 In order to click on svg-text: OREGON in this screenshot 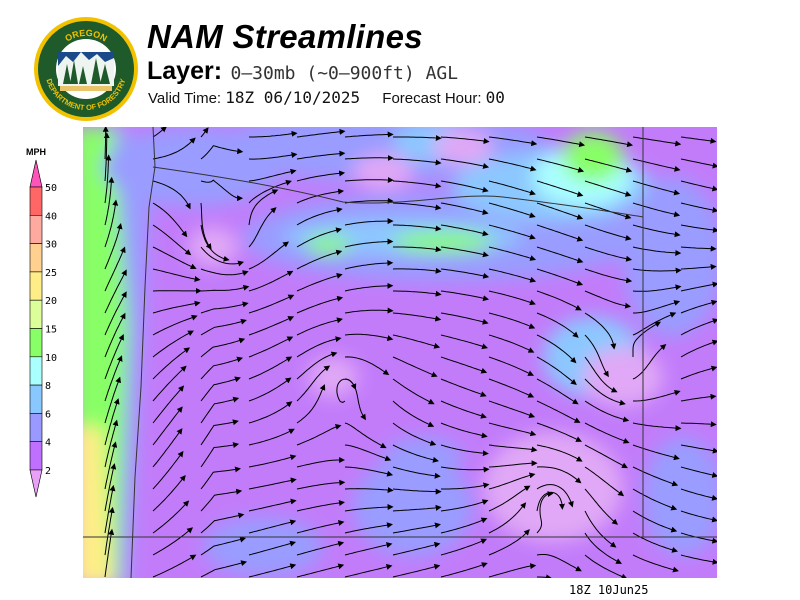, I will do `click(86, 36)`.